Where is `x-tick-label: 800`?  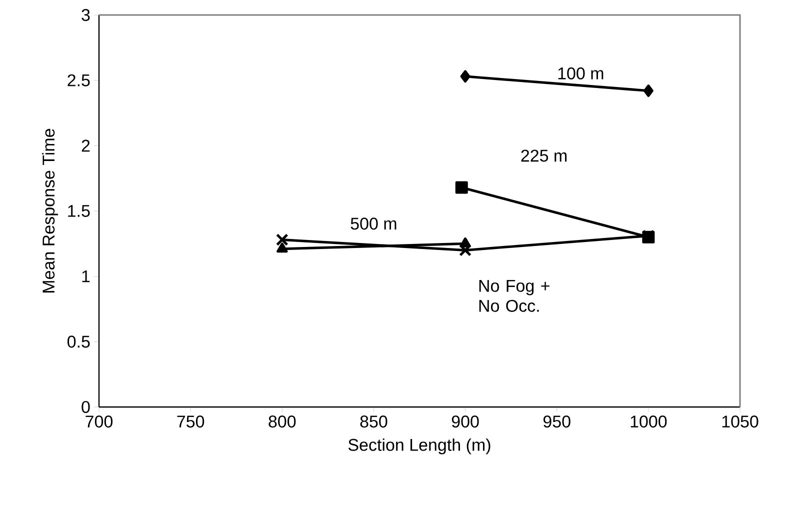
x-tick-label: 800 is located at coordinates (282, 422).